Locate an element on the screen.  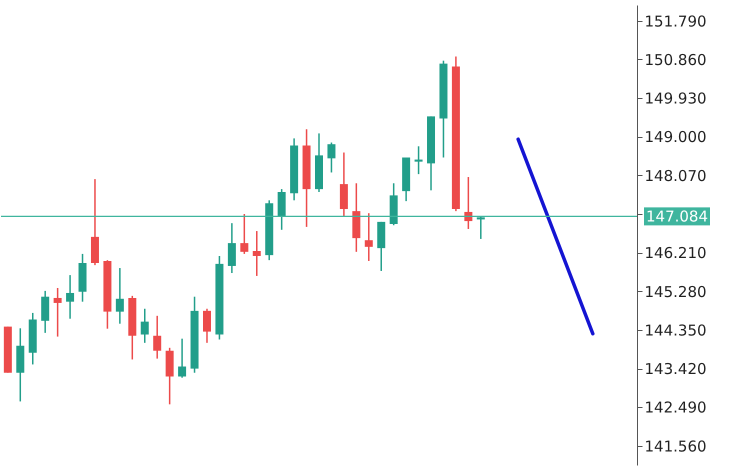
y-tick-label: 142.490 is located at coordinates (675, 407).